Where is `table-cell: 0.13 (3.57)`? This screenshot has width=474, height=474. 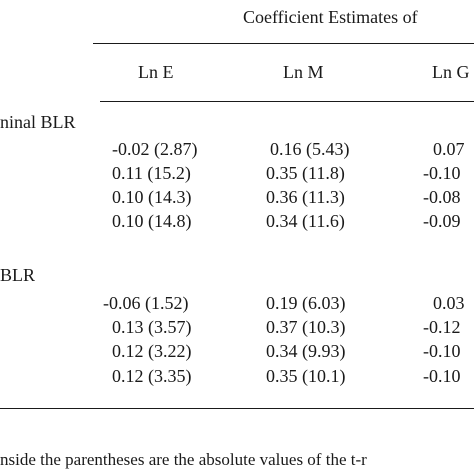
table-cell: 0.13 (3.57) is located at coordinates (152, 327).